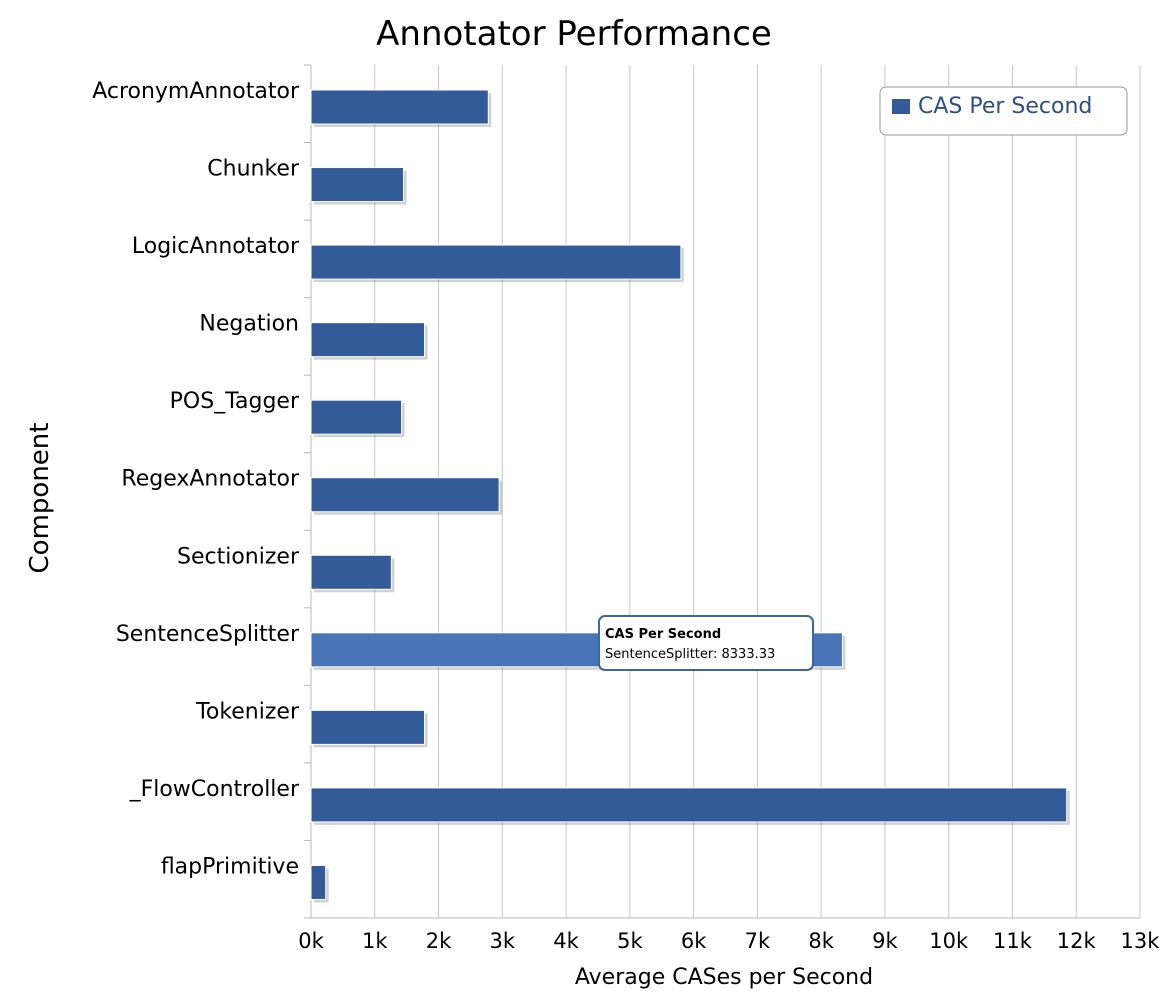  What do you see at coordinates (249, 324) in the screenshot?
I see `category-label: Negation` at bounding box center [249, 324].